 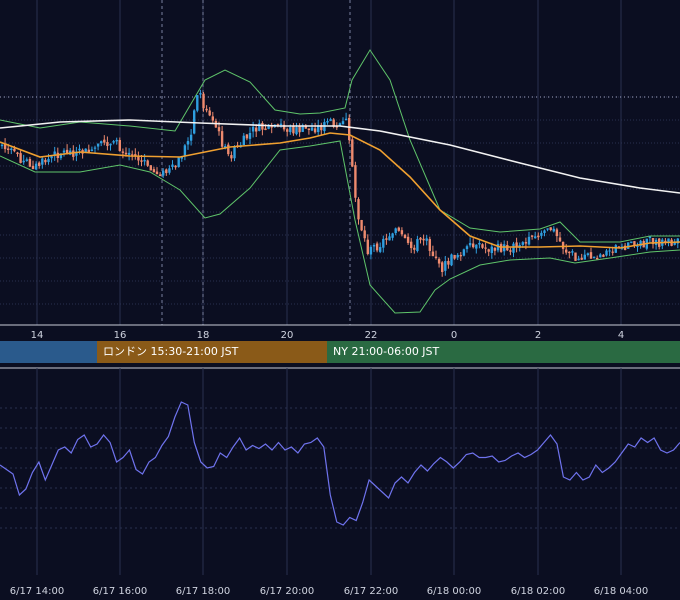 What do you see at coordinates (340, 156) in the screenshot?
I see `ma-long-line` at bounding box center [340, 156].